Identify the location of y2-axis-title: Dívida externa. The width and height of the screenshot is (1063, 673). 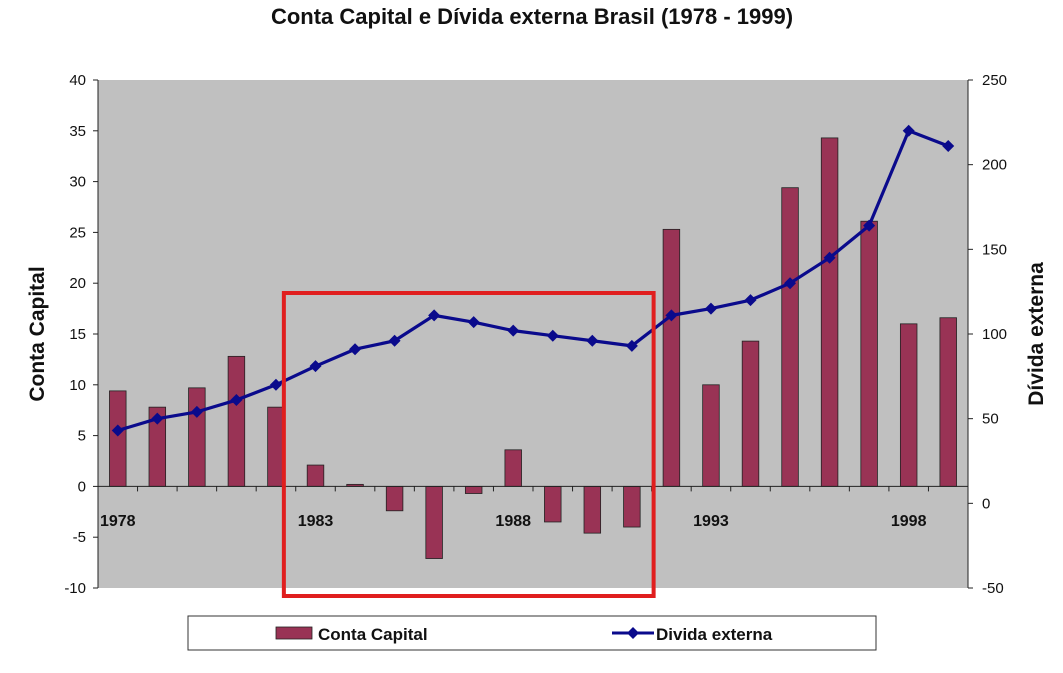
(1036, 334).